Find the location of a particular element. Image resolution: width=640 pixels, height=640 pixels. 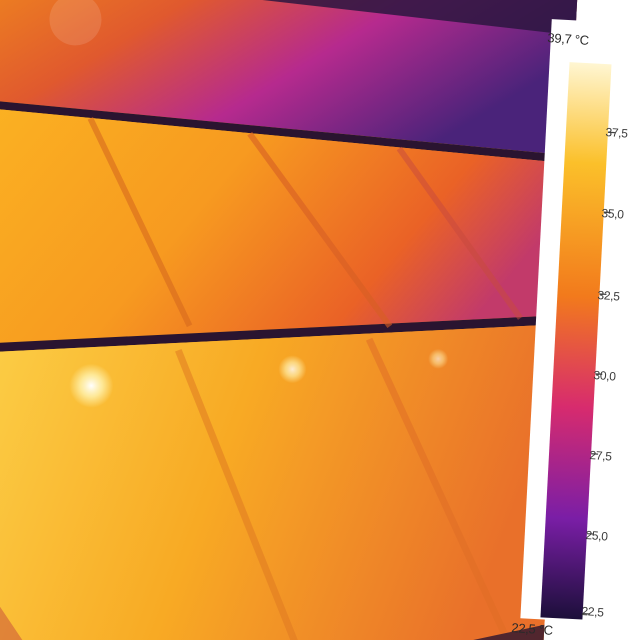

scale-tick-label: 22,5 is located at coordinates (593, 612).